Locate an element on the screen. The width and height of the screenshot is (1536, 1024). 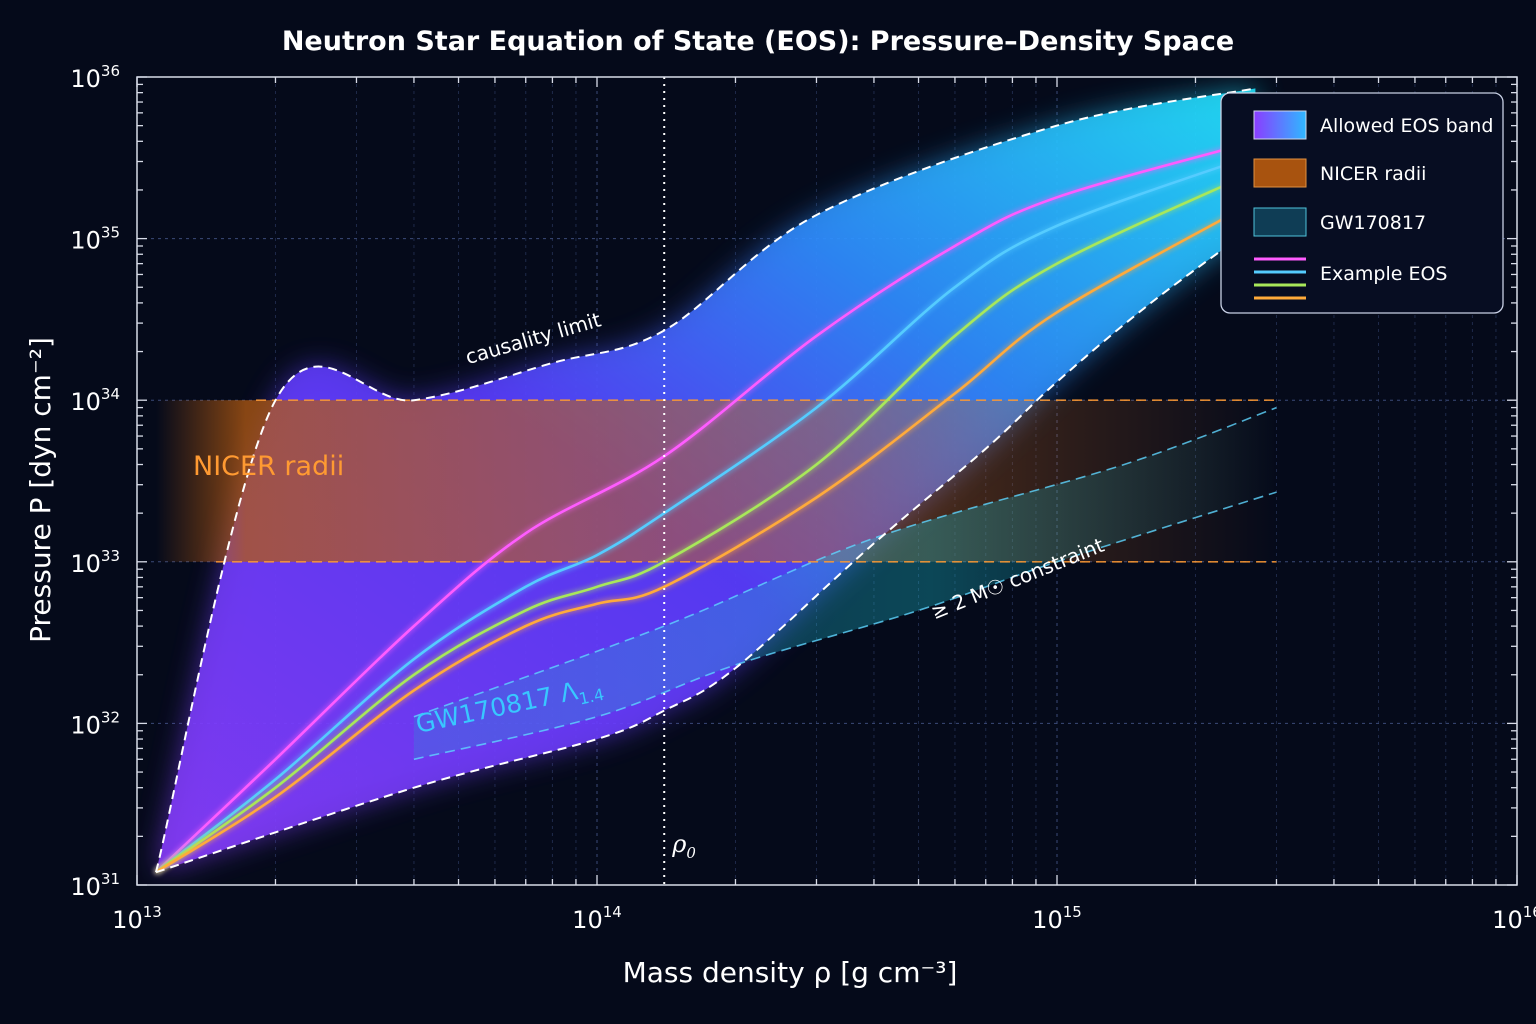
nicer-band-label: NICER radii is located at coordinates (268, 466).